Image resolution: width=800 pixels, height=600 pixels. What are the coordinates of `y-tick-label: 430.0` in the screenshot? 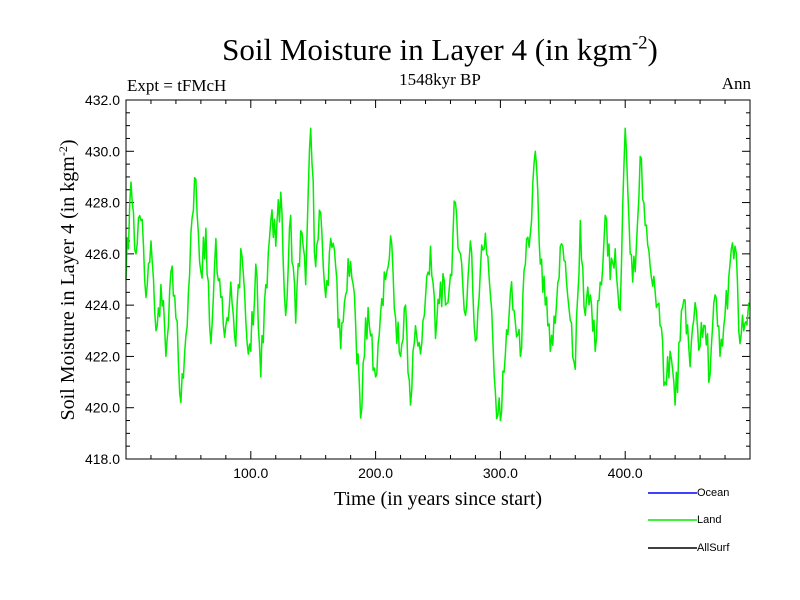 It's located at (102, 151).